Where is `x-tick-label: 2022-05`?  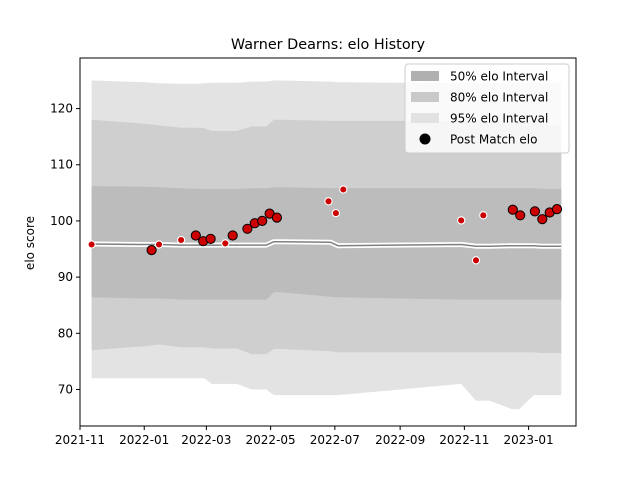
x-tick-label: 2022-05 is located at coordinates (271, 440).